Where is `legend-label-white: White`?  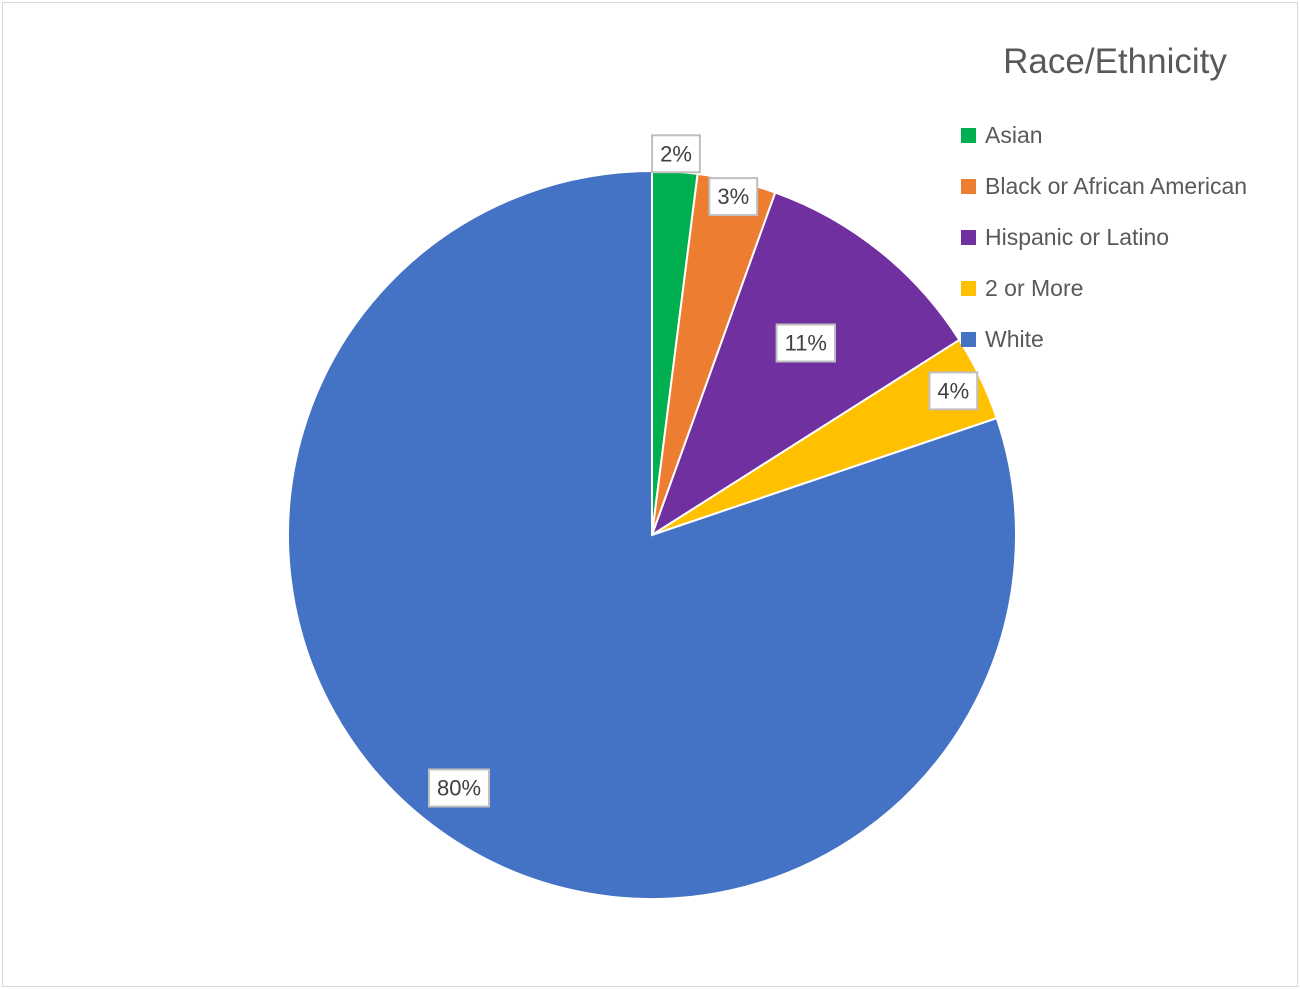
legend-label-white: White is located at coordinates (1014, 339).